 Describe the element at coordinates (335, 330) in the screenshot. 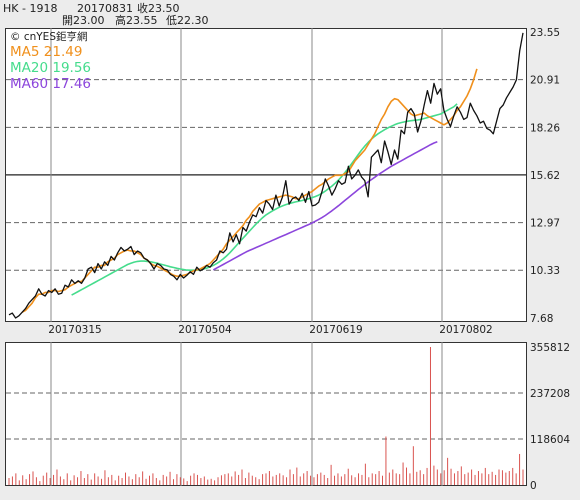

I see `price-x-tick: 20170619` at that location.